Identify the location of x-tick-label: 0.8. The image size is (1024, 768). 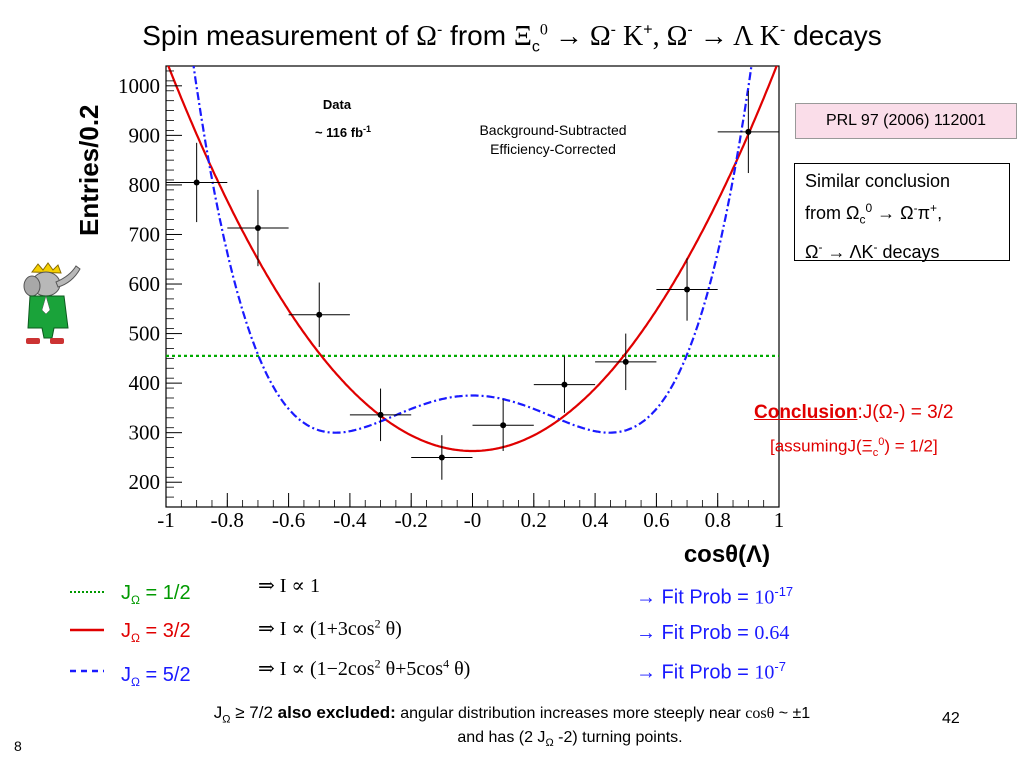
(718, 520).